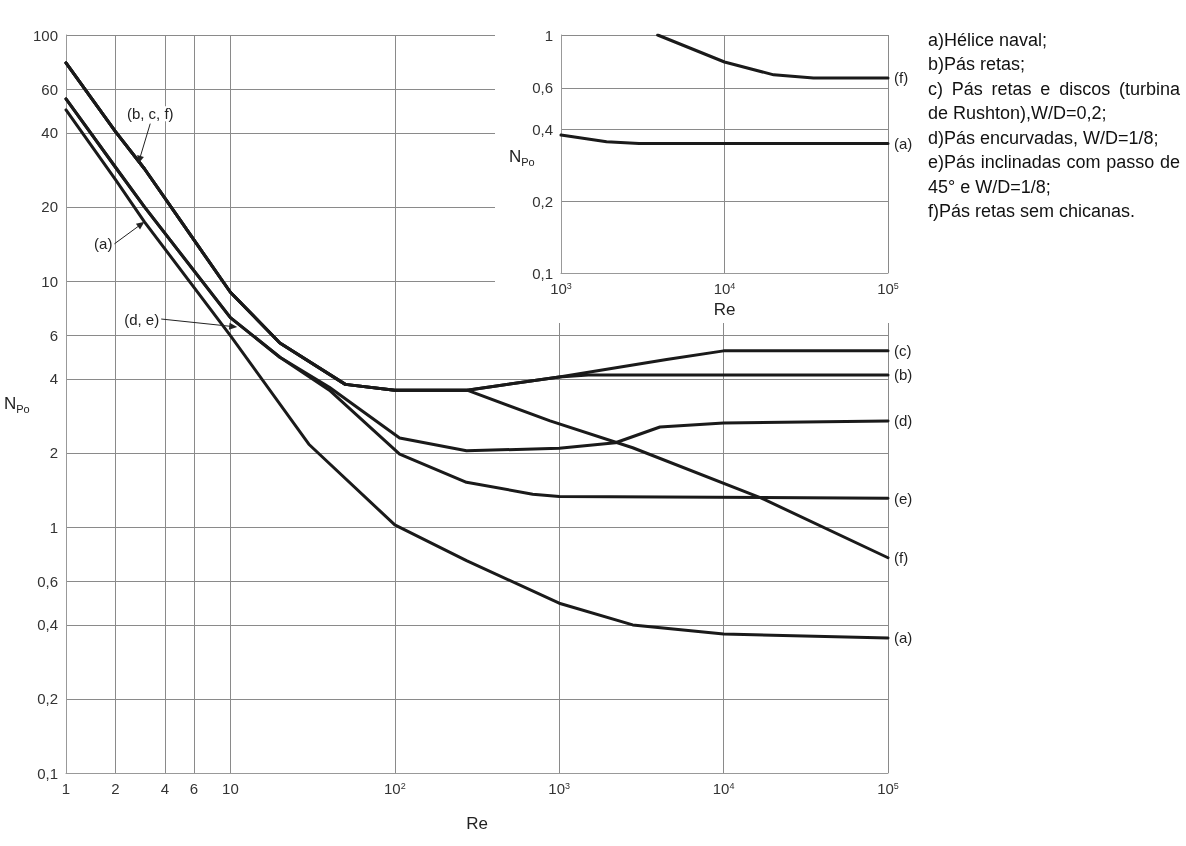  I want to click on text: f)Pás retas sem chicanas., so click(1032, 212).